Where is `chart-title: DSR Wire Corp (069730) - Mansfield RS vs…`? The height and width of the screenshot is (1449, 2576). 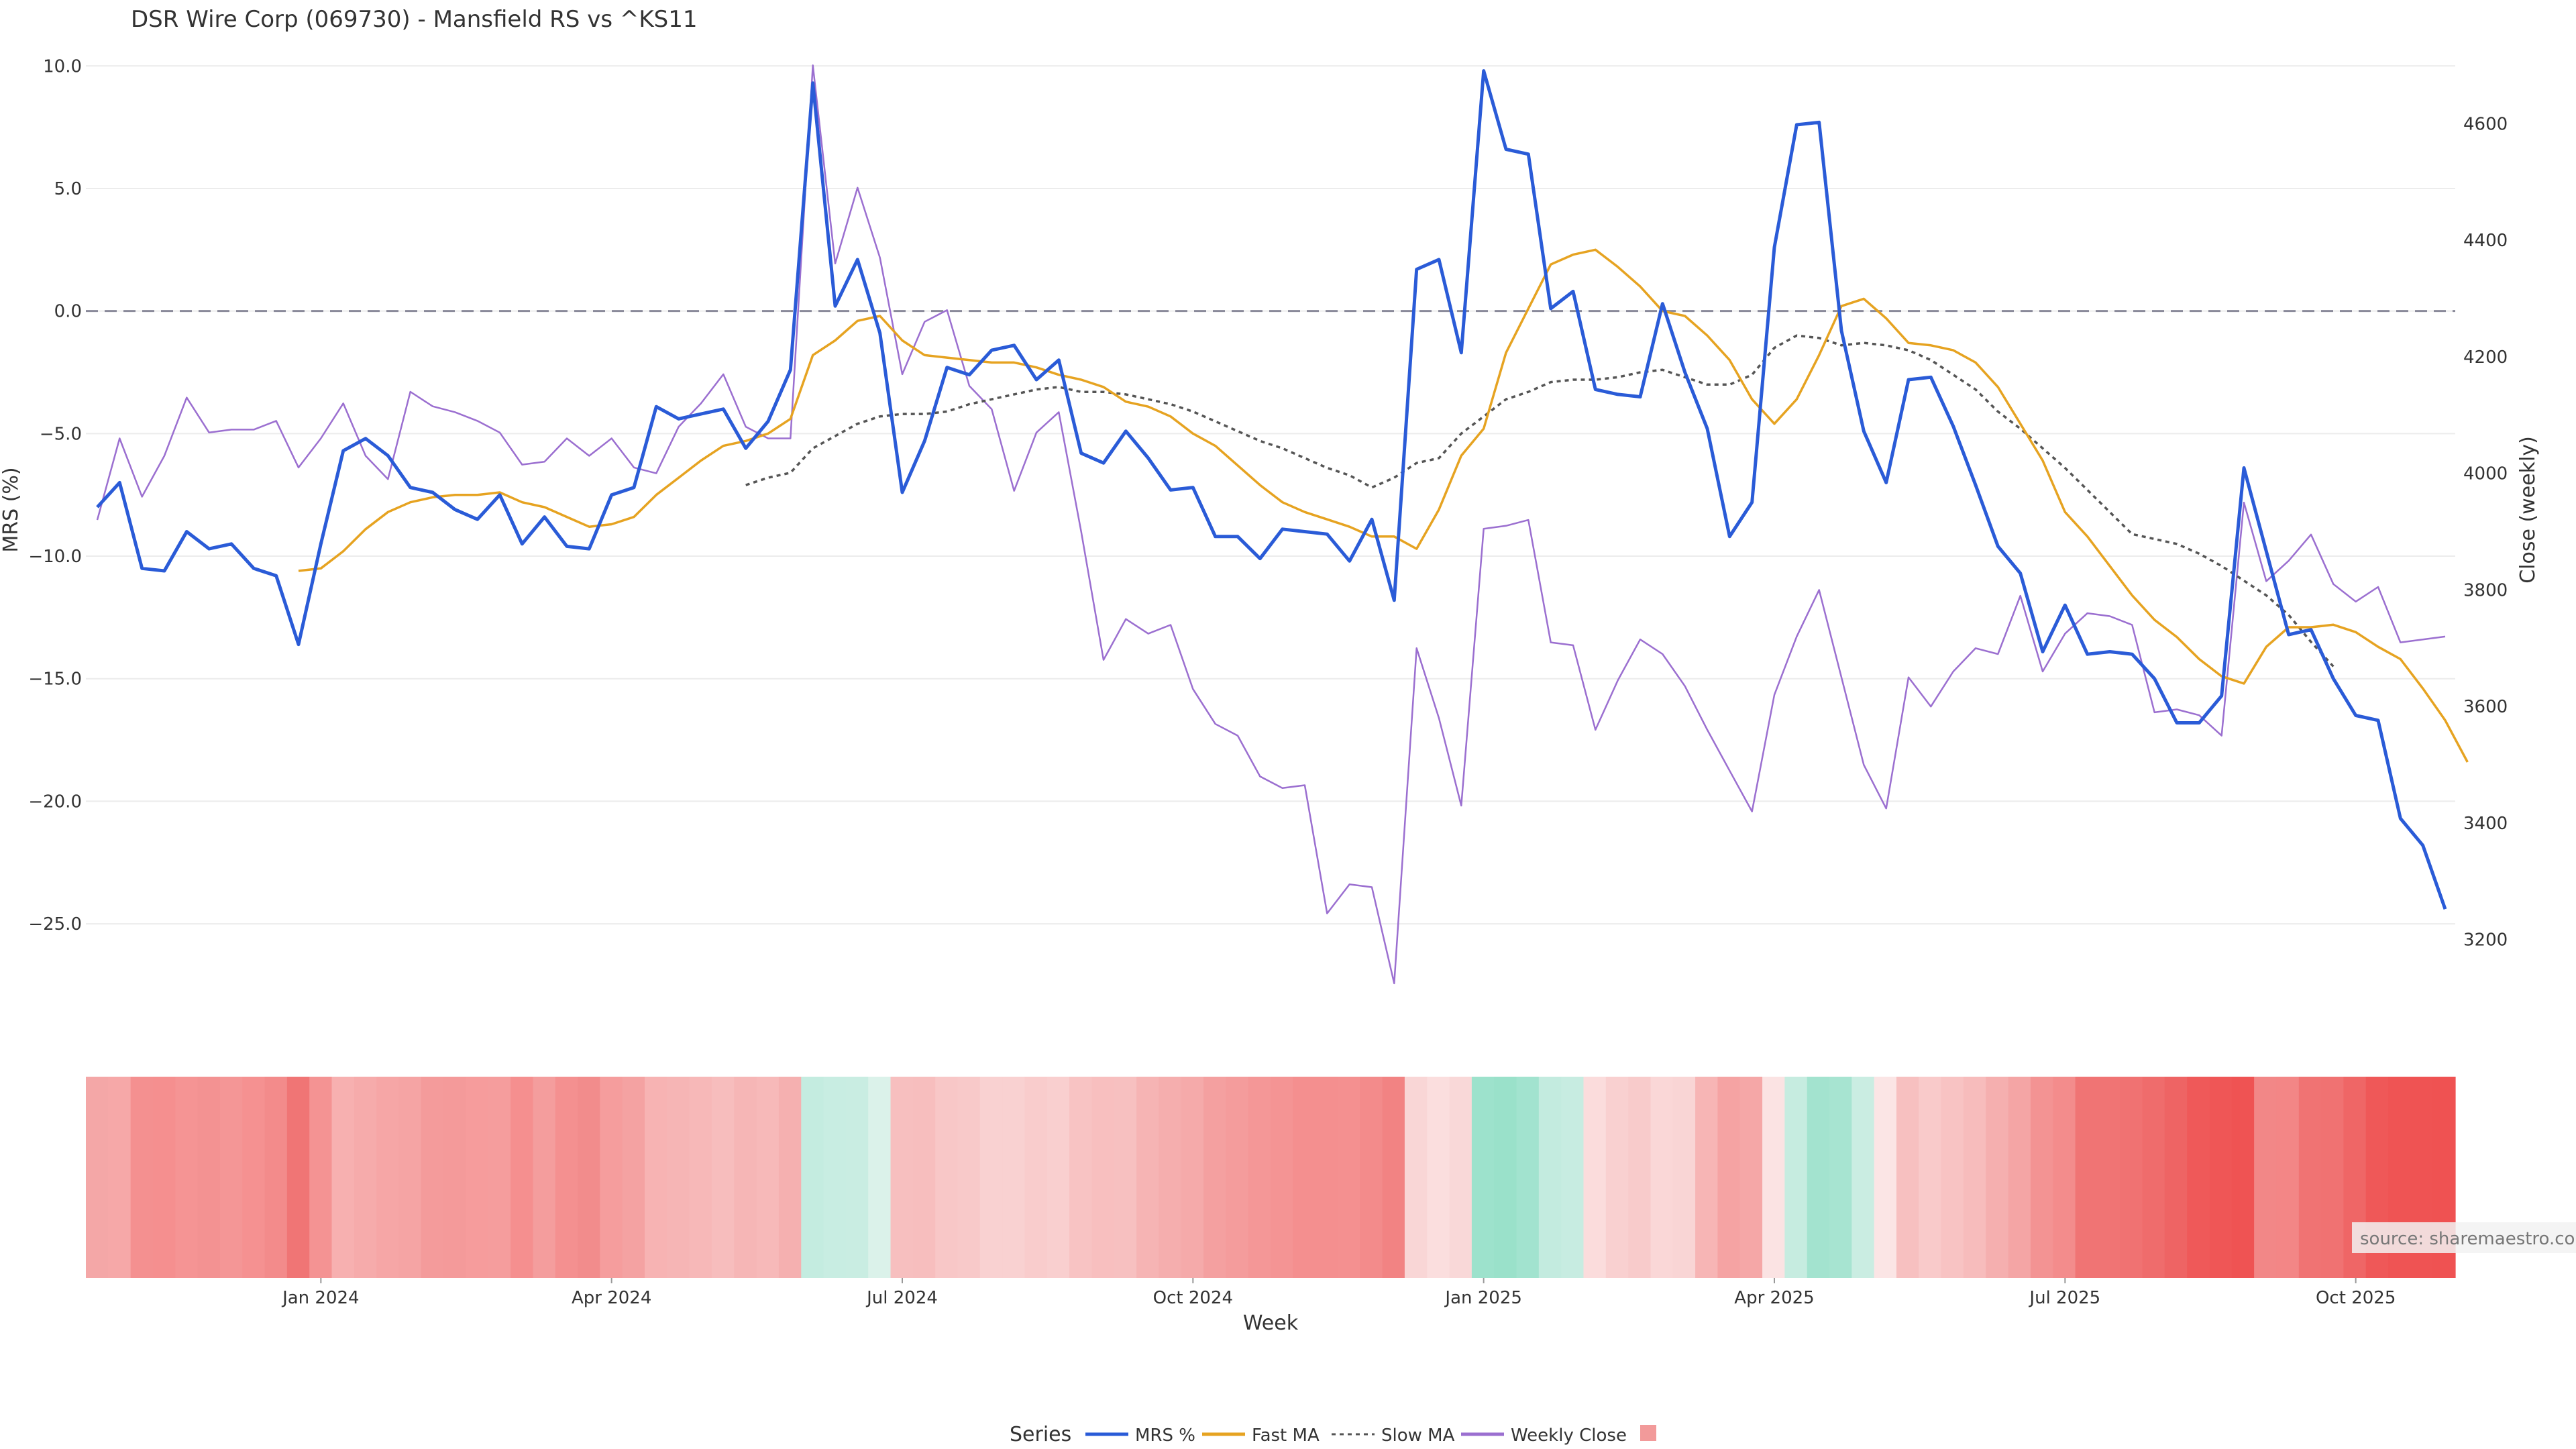 chart-title: DSR Wire Corp (069730) - Mansfield RS vs… is located at coordinates (414, 19).